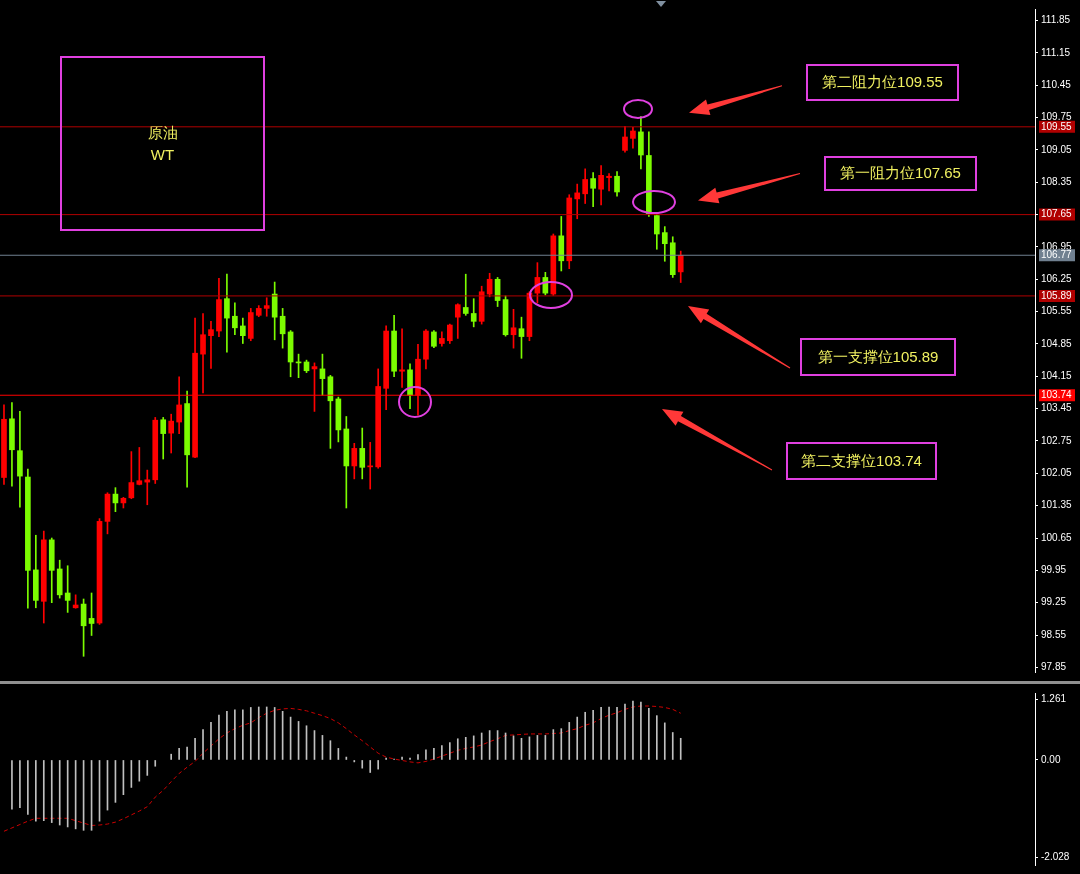 The width and height of the screenshot is (1080, 874). Describe the element at coordinates (1057, 255) in the screenshot. I see `ref-line-label: 106.77` at that location.